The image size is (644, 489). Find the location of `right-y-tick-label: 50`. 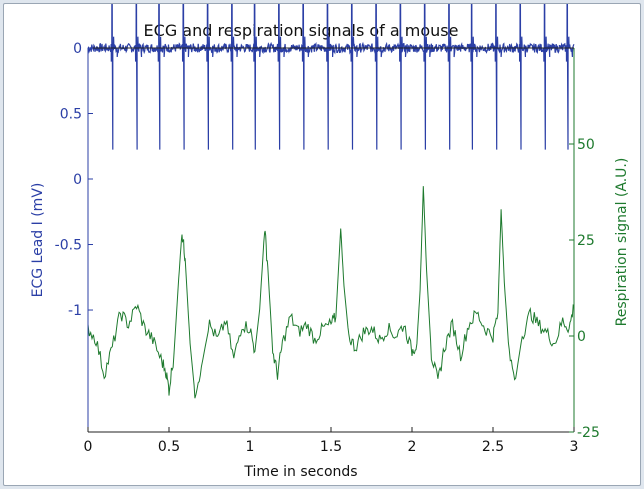

right-y-tick-label: 50 is located at coordinates (586, 145).